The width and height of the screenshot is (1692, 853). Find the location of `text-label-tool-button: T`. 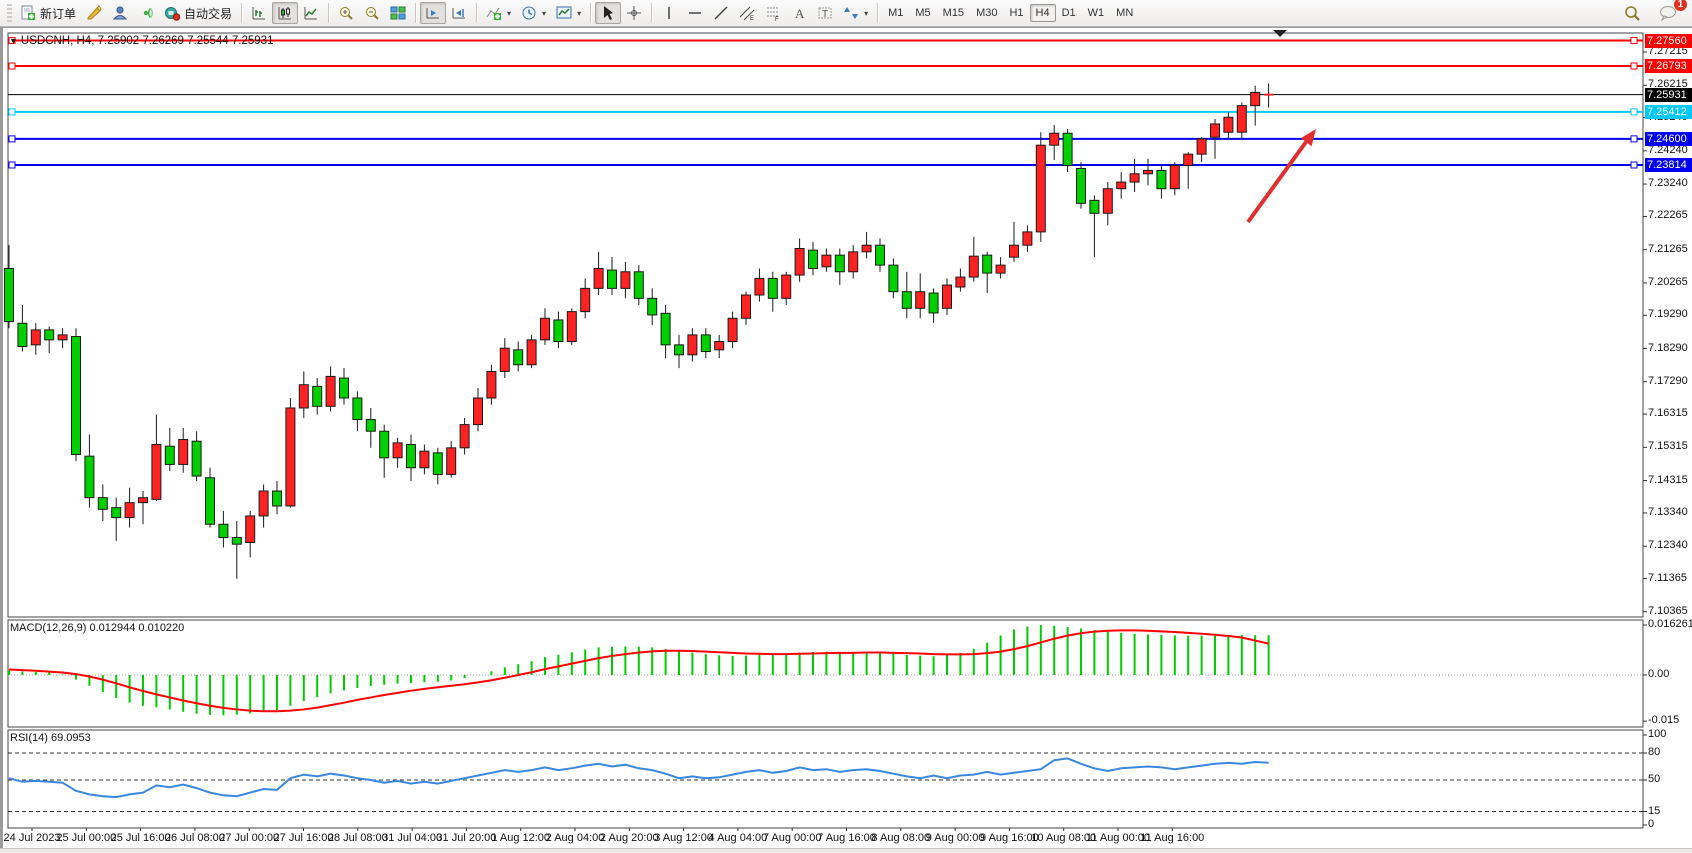

text-label-tool-button: T is located at coordinates (825, 13).